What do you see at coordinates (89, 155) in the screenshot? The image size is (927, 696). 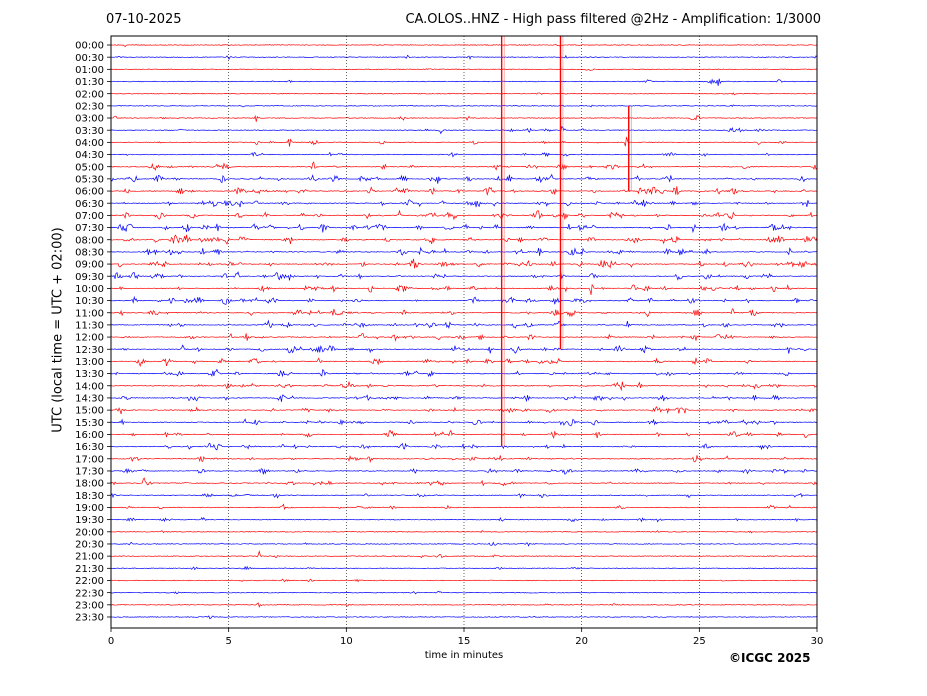 I see `y-tick-label: 04:30` at bounding box center [89, 155].